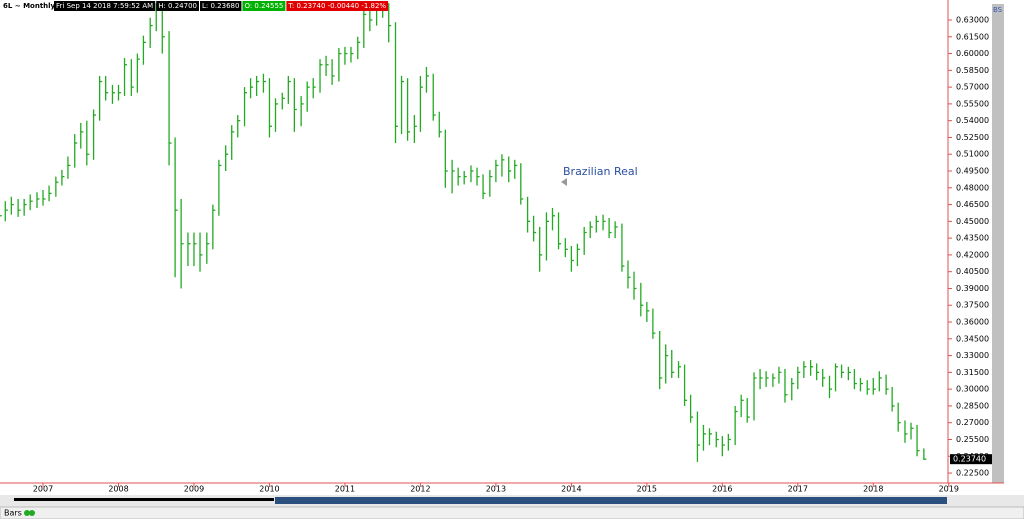 The width and height of the screenshot is (1024, 519). I want to click on scrollbar-line, so click(144, 499).